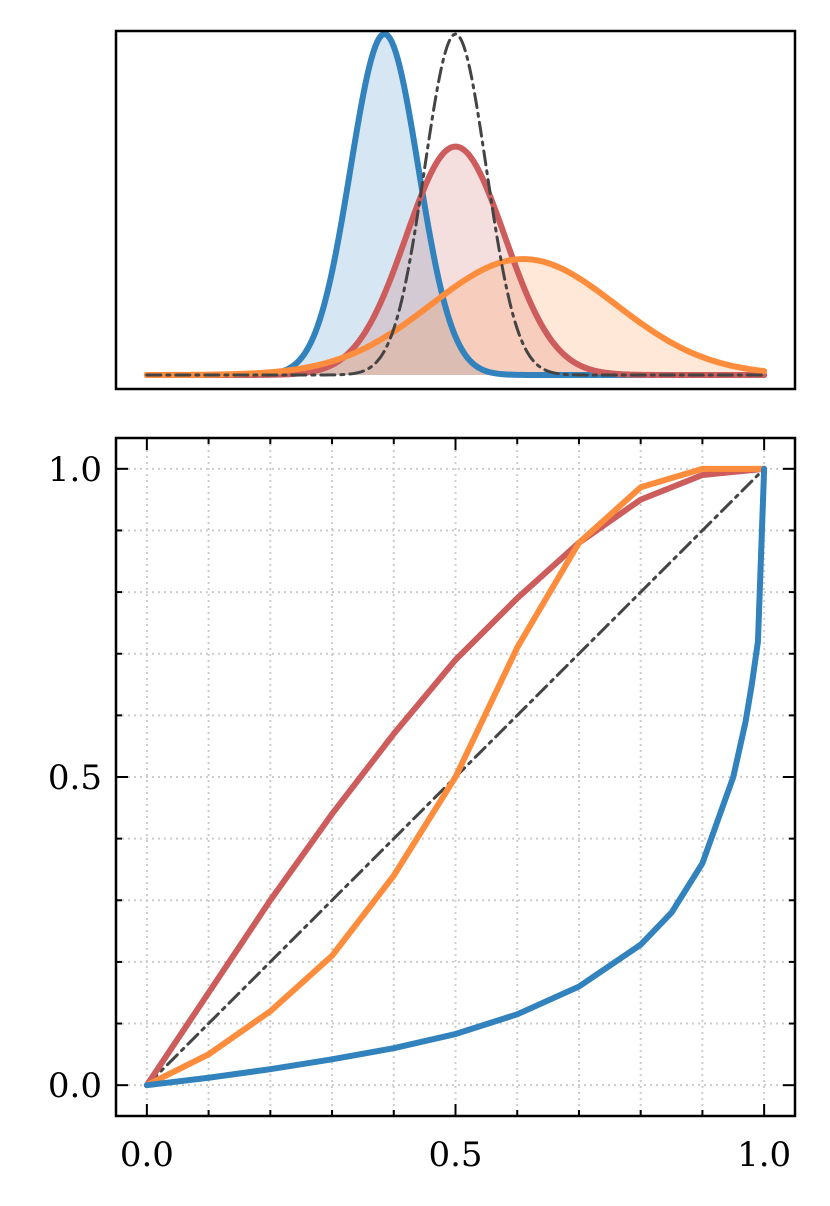 This screenshot has width=830, height=1206. What do you see at coordinates (764, 1155) in the screenshot?
I see `x-tick-label: 1.0` at bounding box center [764, 1155].